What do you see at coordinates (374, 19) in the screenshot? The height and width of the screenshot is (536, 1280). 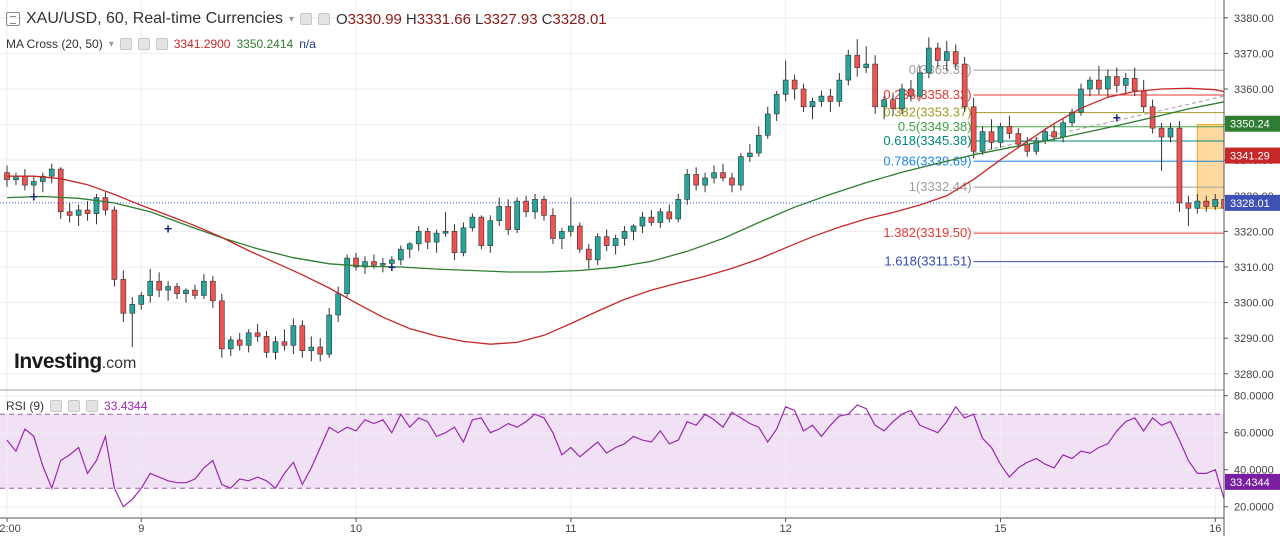 I see `ohlc-value: 3330.99` at bounding box center [374, 19].